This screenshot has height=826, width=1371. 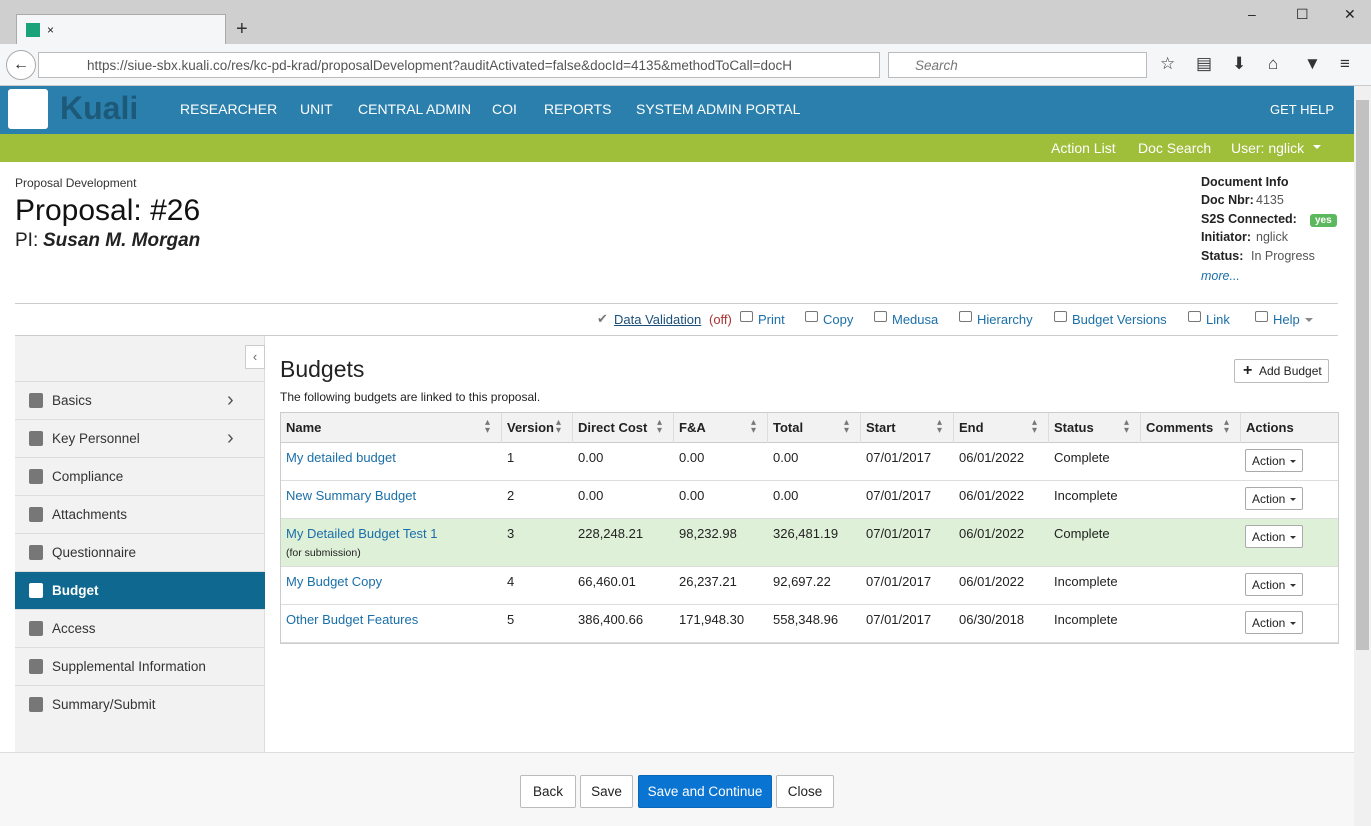 I want to click on sub-bar-link: User: nglick, so click(x=1268, y=148).